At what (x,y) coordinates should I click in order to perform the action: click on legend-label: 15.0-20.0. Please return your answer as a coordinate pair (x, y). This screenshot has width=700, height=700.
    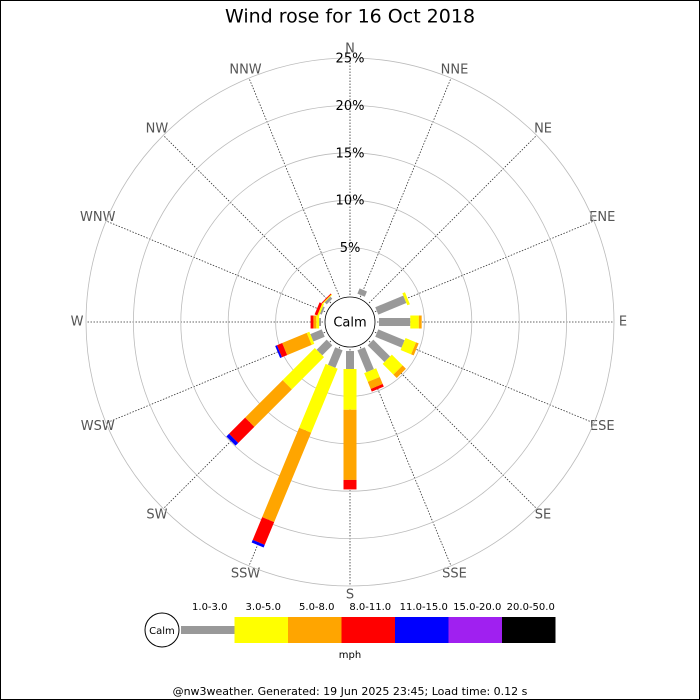
    Looking at the image, I should click on (477, 607).